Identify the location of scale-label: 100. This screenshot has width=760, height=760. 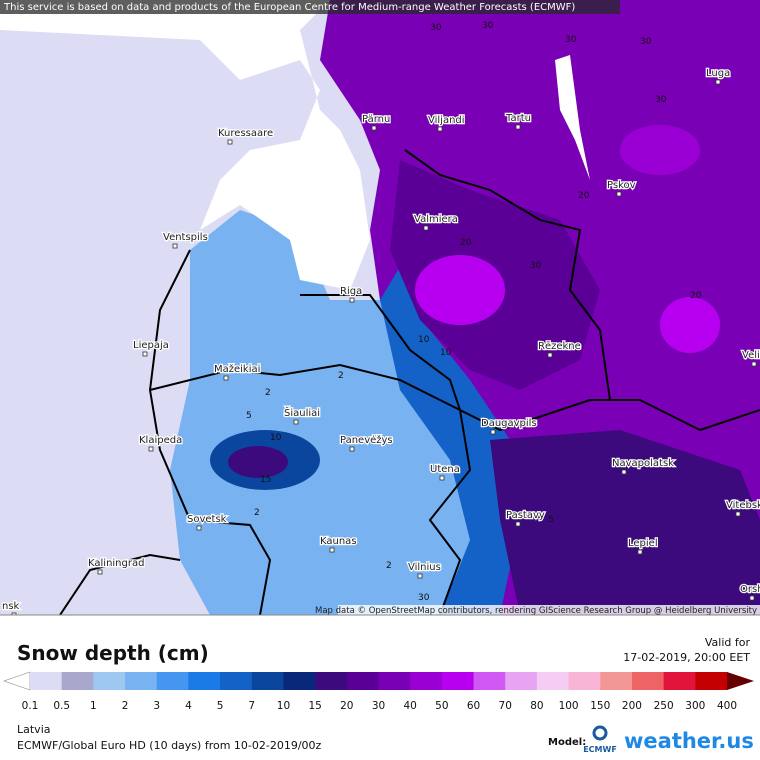
(569, 706).